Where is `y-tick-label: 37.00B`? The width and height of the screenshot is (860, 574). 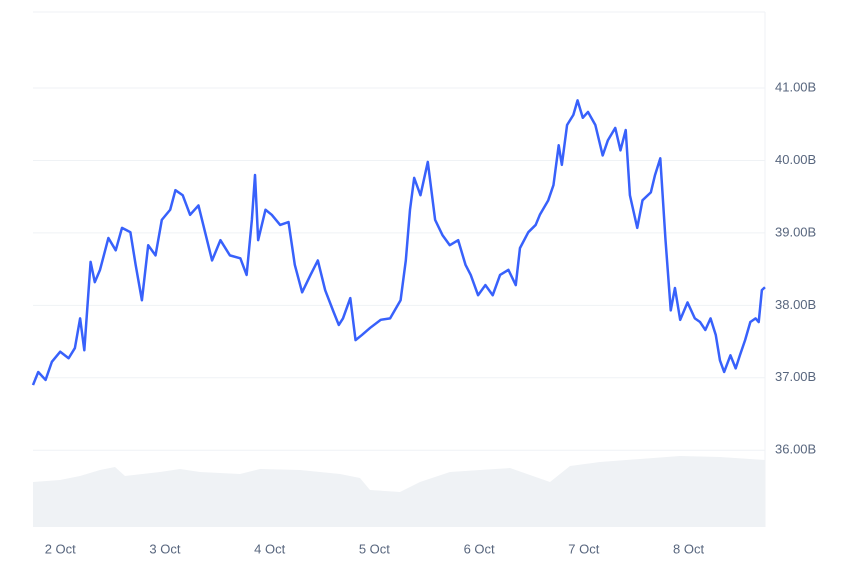
y-tick-label: 37.00B is located at coordinates (795, 376).